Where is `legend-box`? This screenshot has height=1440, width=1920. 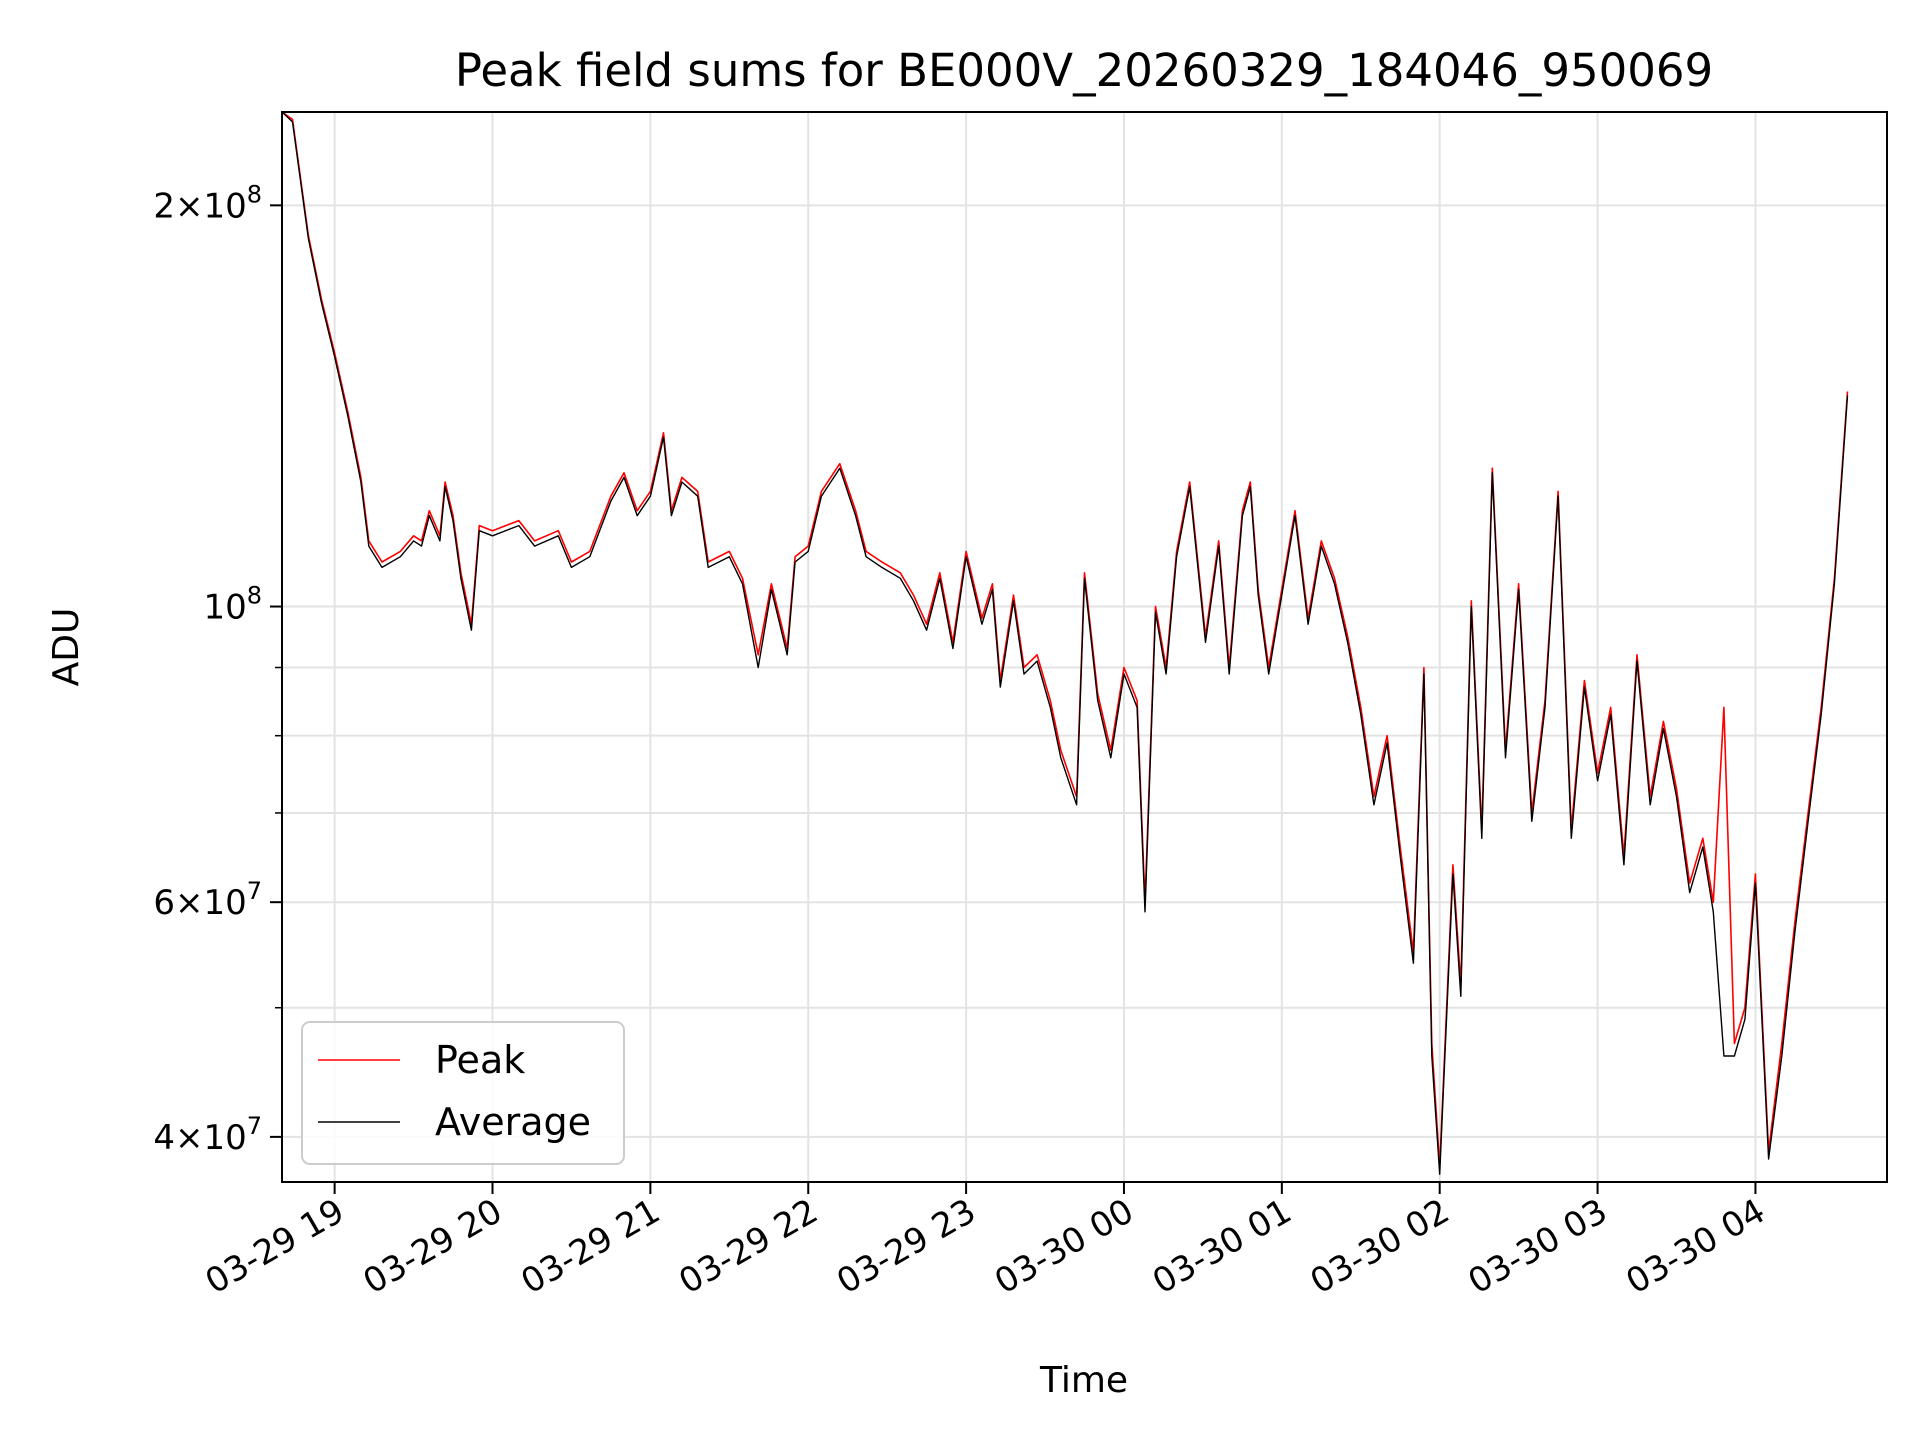
legend-box is located at coordinates (463, 1093).